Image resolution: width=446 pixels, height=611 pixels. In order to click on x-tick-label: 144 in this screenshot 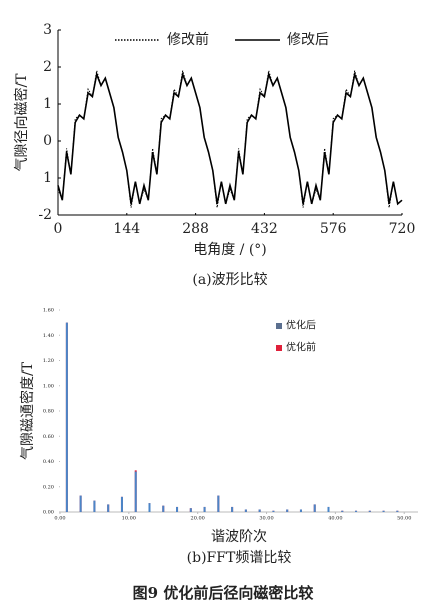, I will do `click(126, 229)`.